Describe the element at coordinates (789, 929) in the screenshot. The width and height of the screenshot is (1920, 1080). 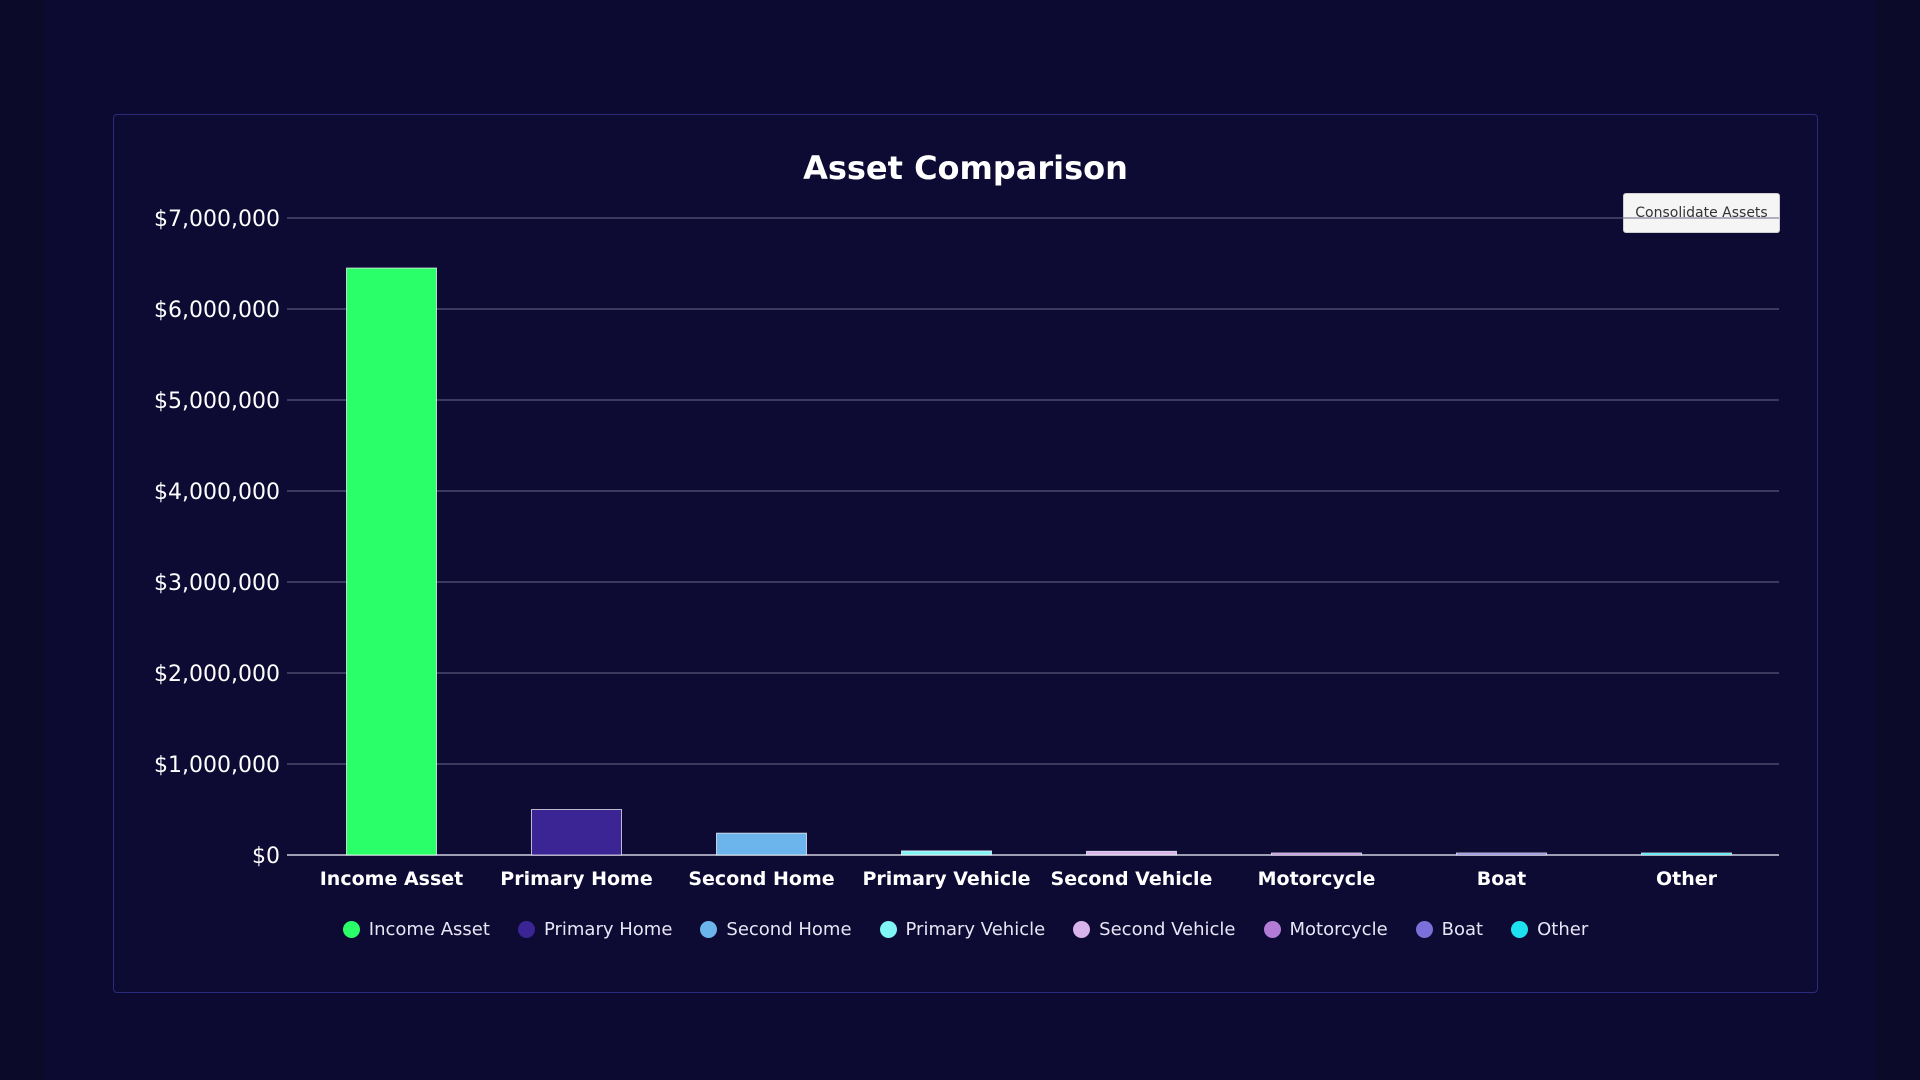
I see `legend-label: Second Home` at that location.